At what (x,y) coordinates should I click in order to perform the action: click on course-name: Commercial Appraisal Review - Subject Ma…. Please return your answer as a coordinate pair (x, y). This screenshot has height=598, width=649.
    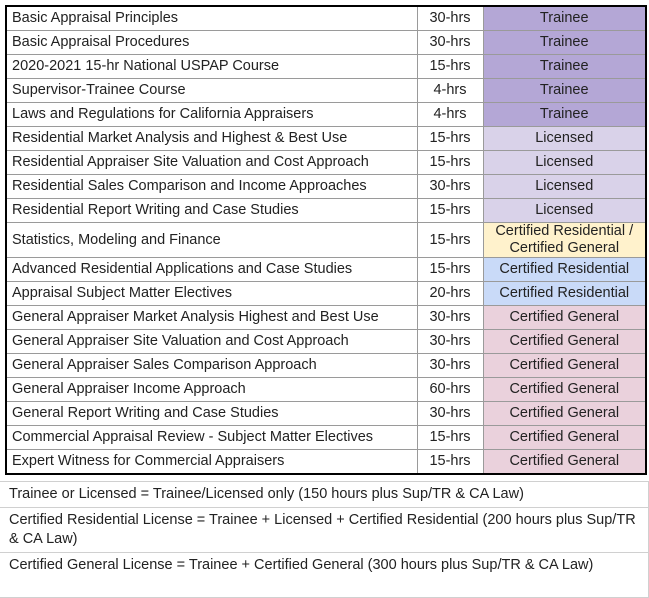
    Looking at the image, I should click on (211, 437).